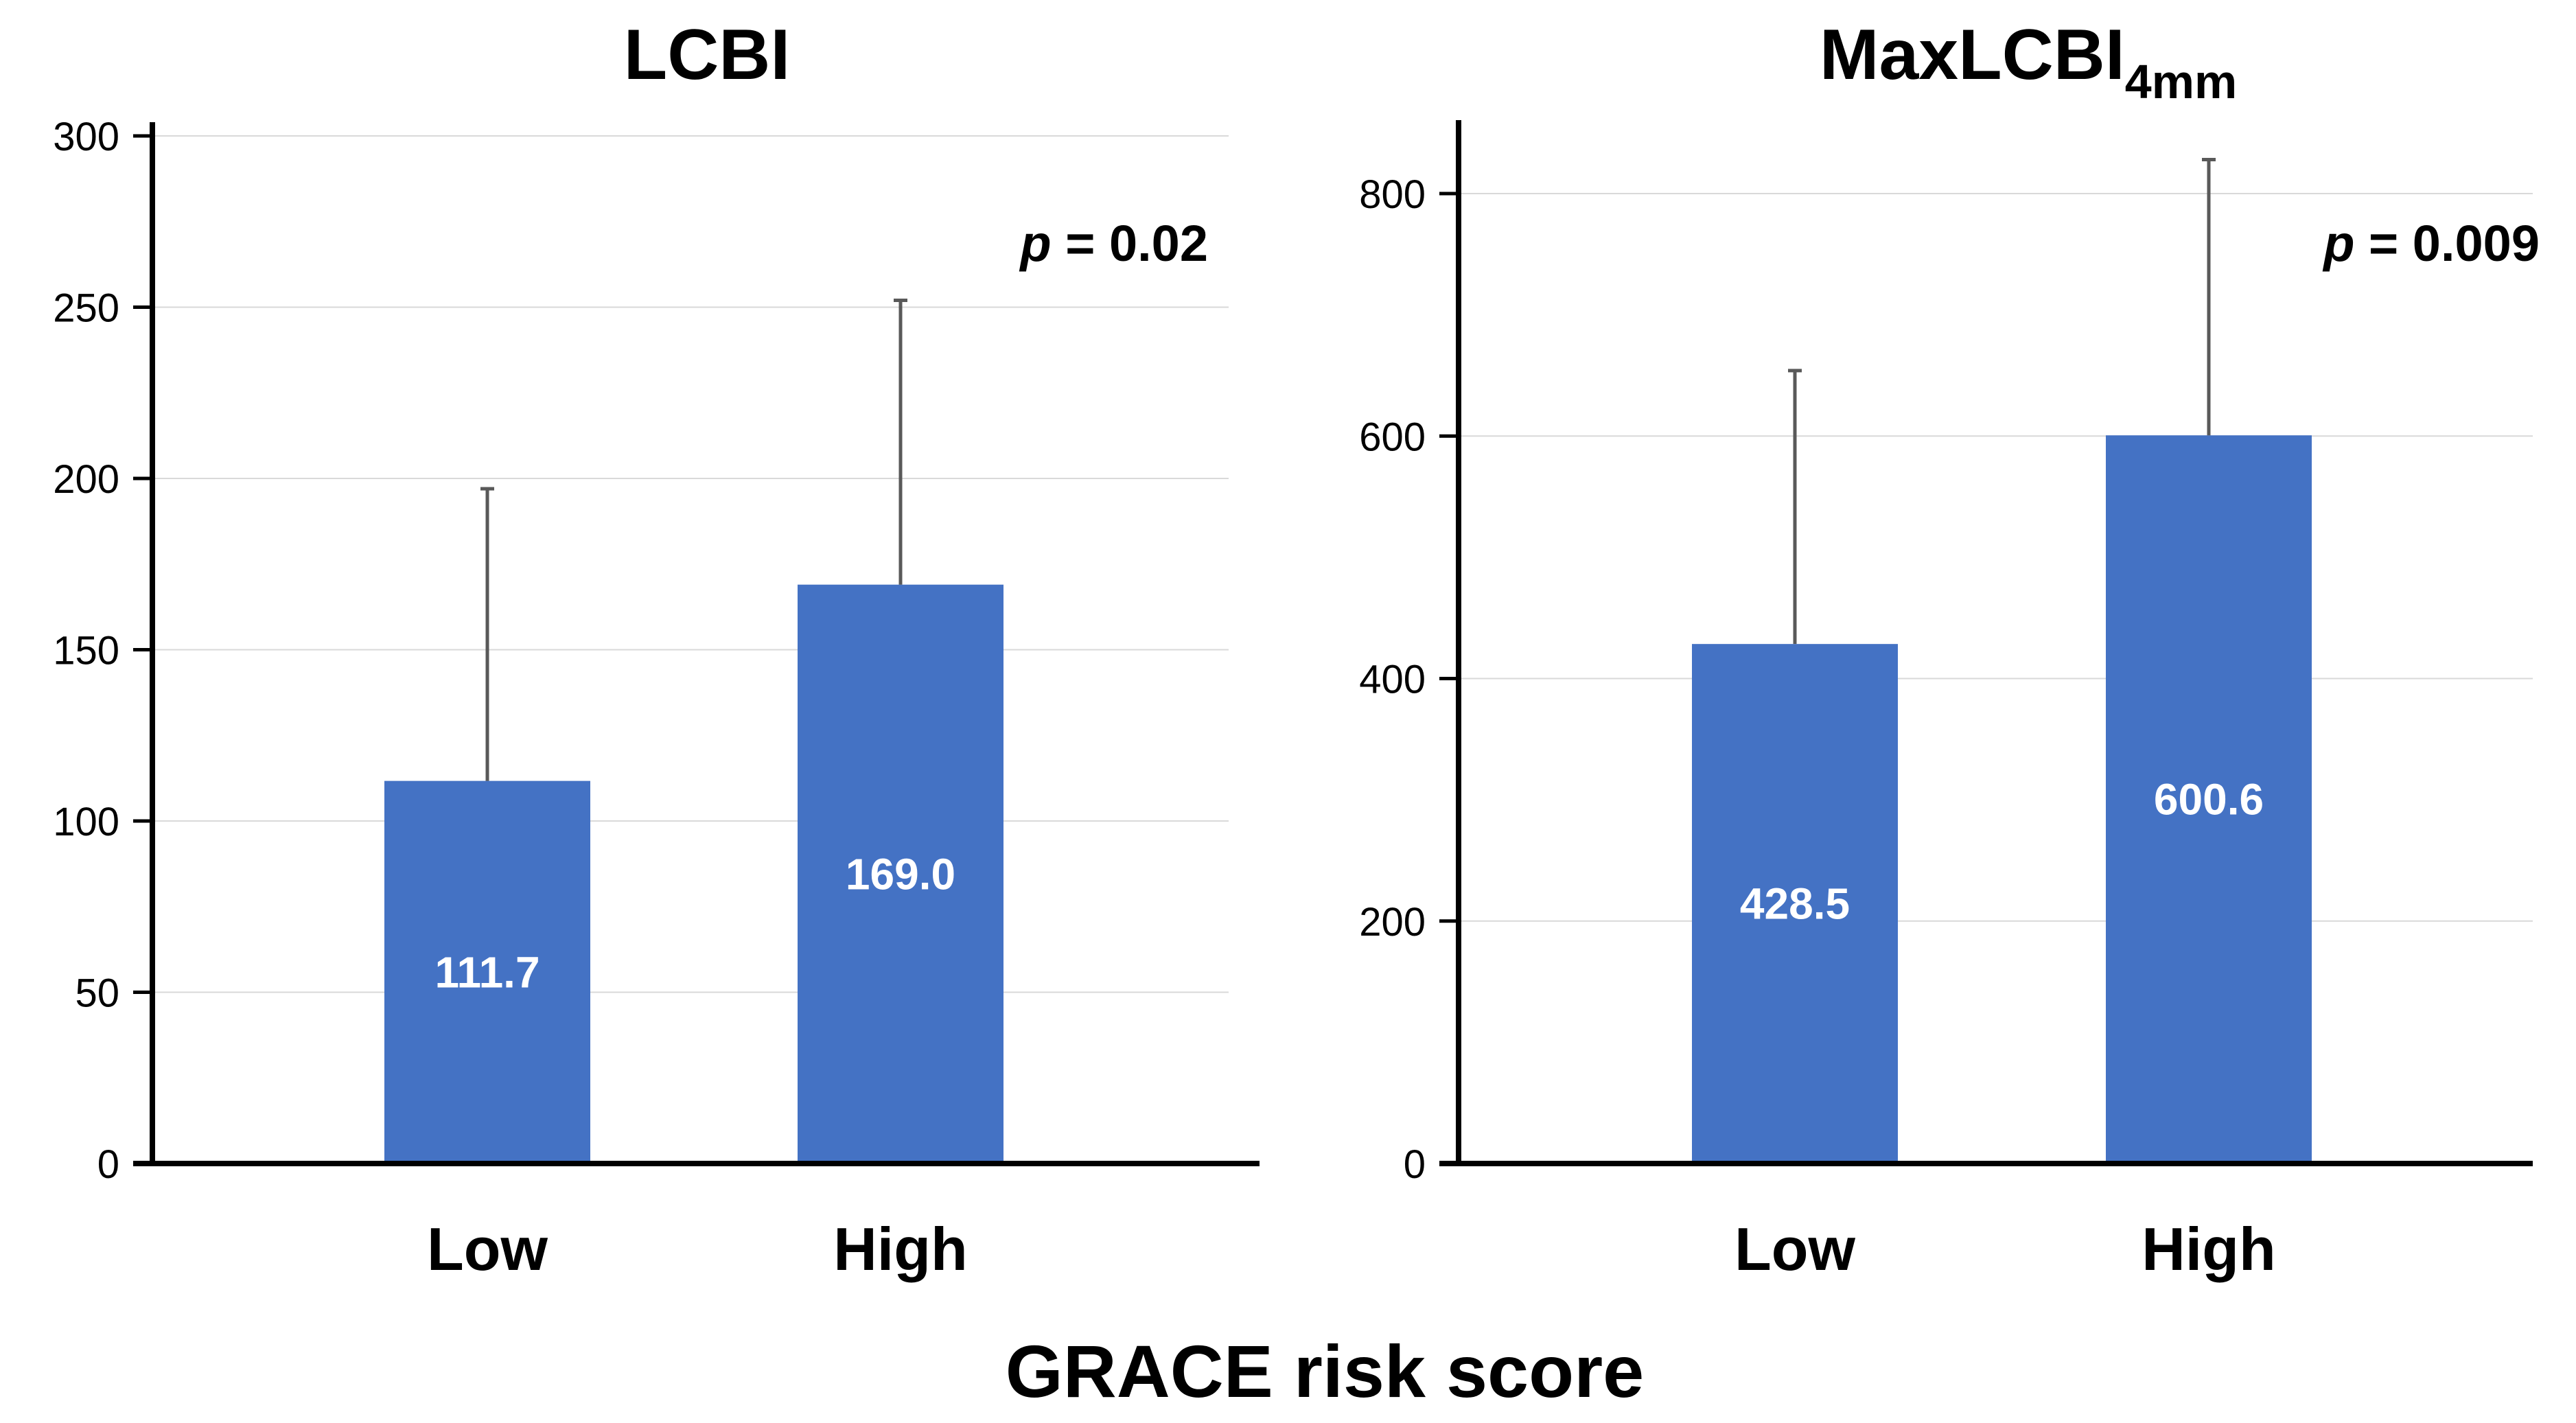 The image size is (2576, 1423). I want to click on y-tick-label: 600, so click(1392, 437).